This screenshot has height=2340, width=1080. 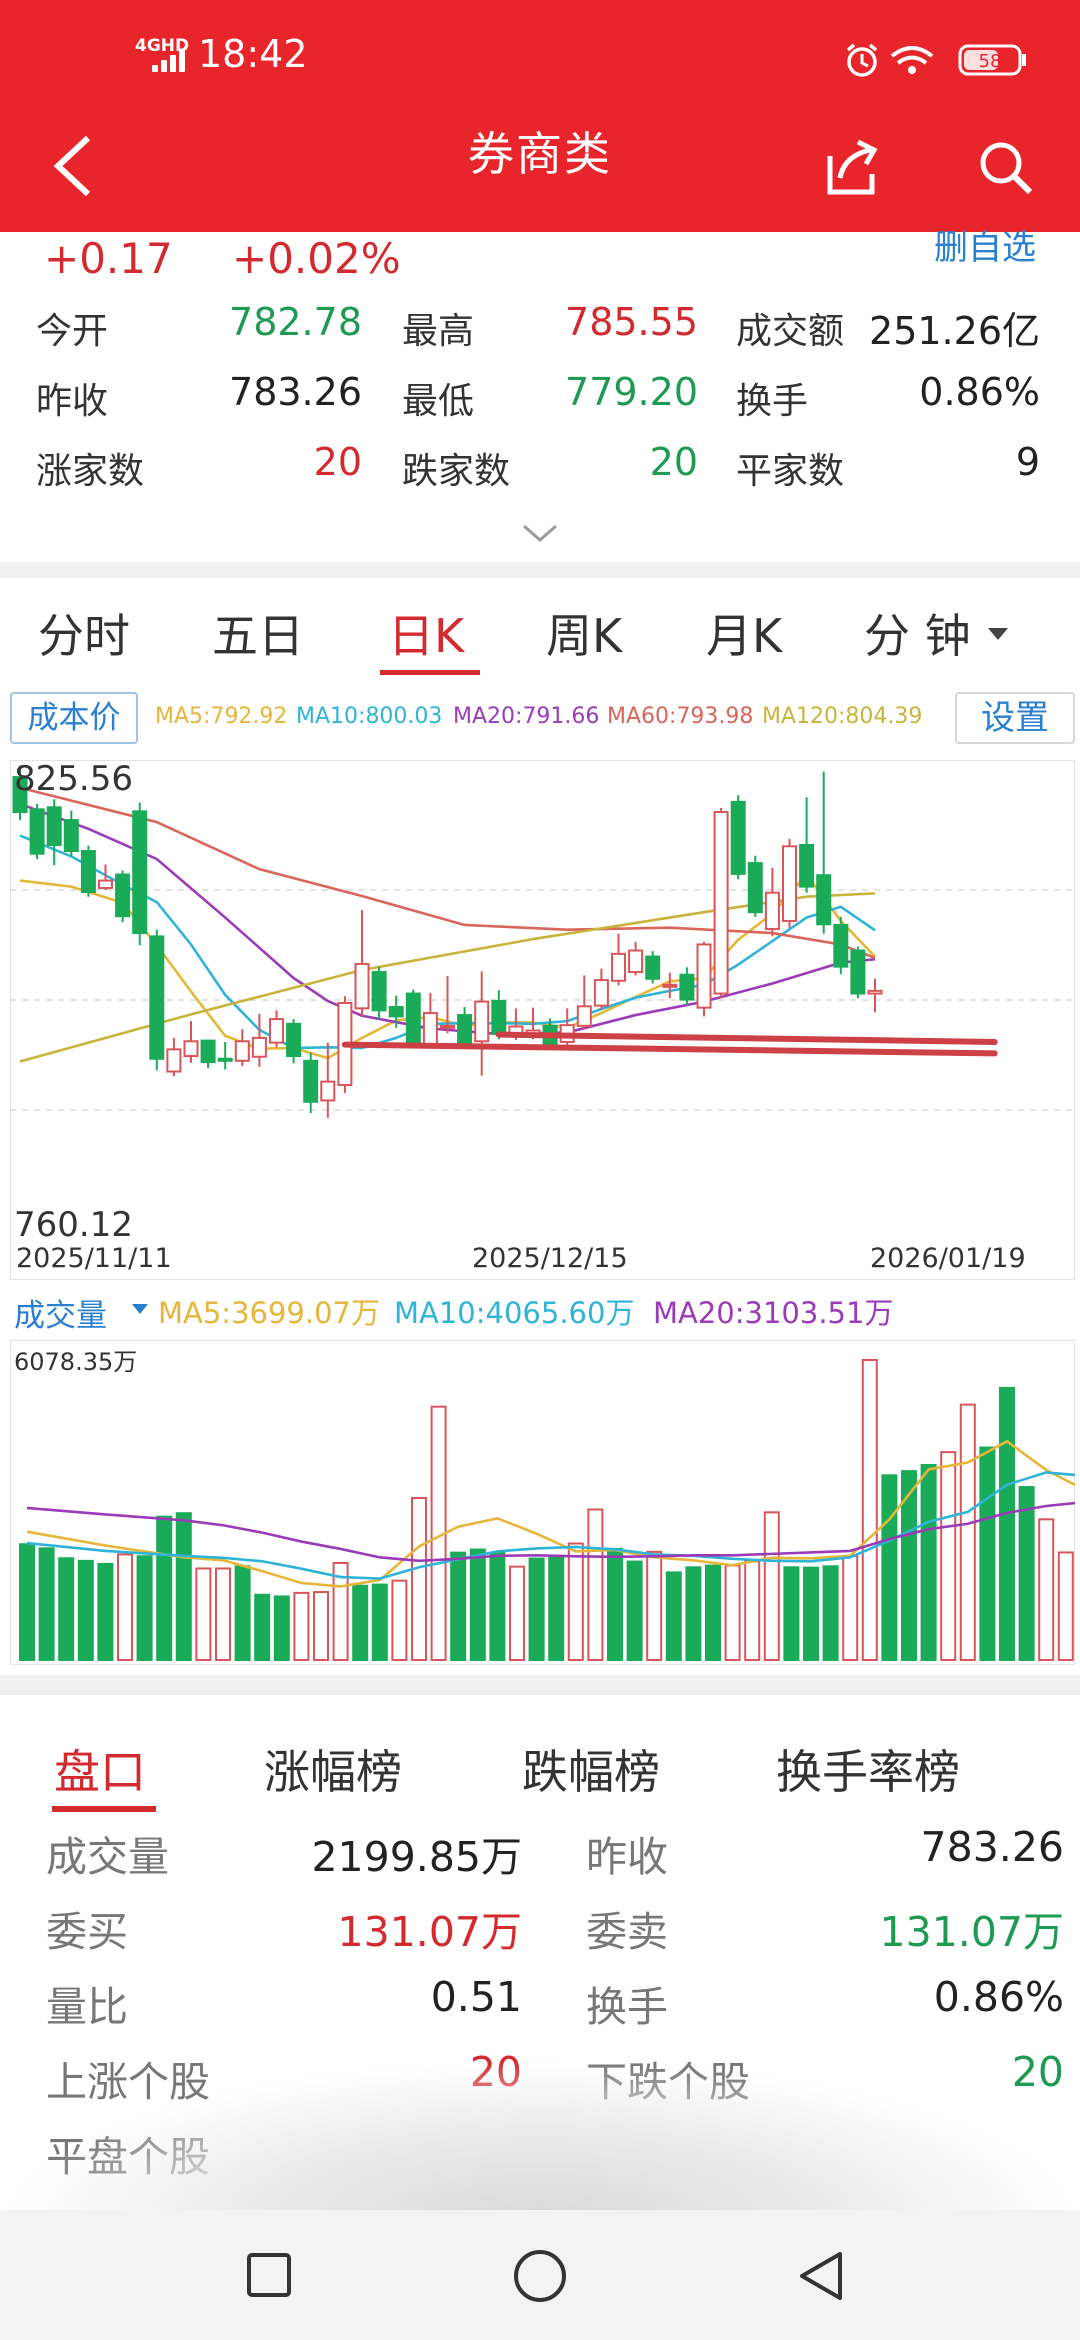 I want to click on minute-dropdown-icon, so click(x=998, y=635).